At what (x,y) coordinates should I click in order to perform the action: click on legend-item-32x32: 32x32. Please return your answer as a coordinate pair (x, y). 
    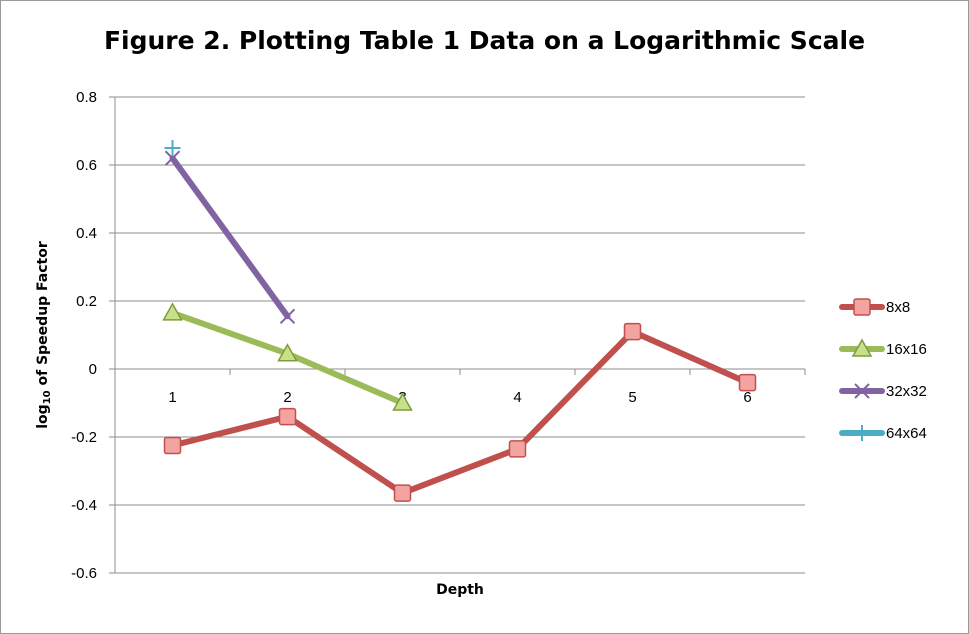
    Looking at the image, I should click on (883, 391).